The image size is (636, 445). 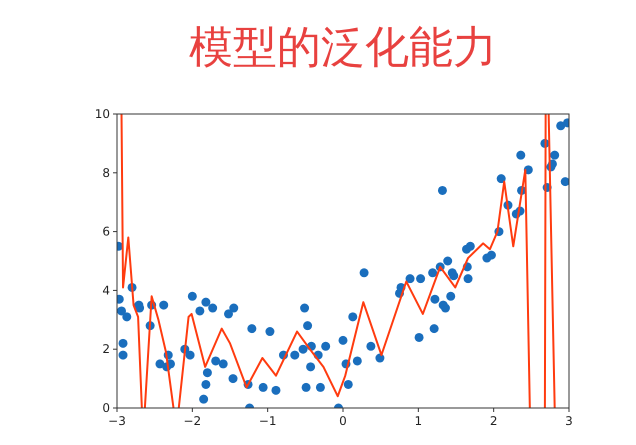 What do you see at coordinates (106, 408) in the screenshot?
I see `y-tick-label: 0` at bounding box center [106, 408].